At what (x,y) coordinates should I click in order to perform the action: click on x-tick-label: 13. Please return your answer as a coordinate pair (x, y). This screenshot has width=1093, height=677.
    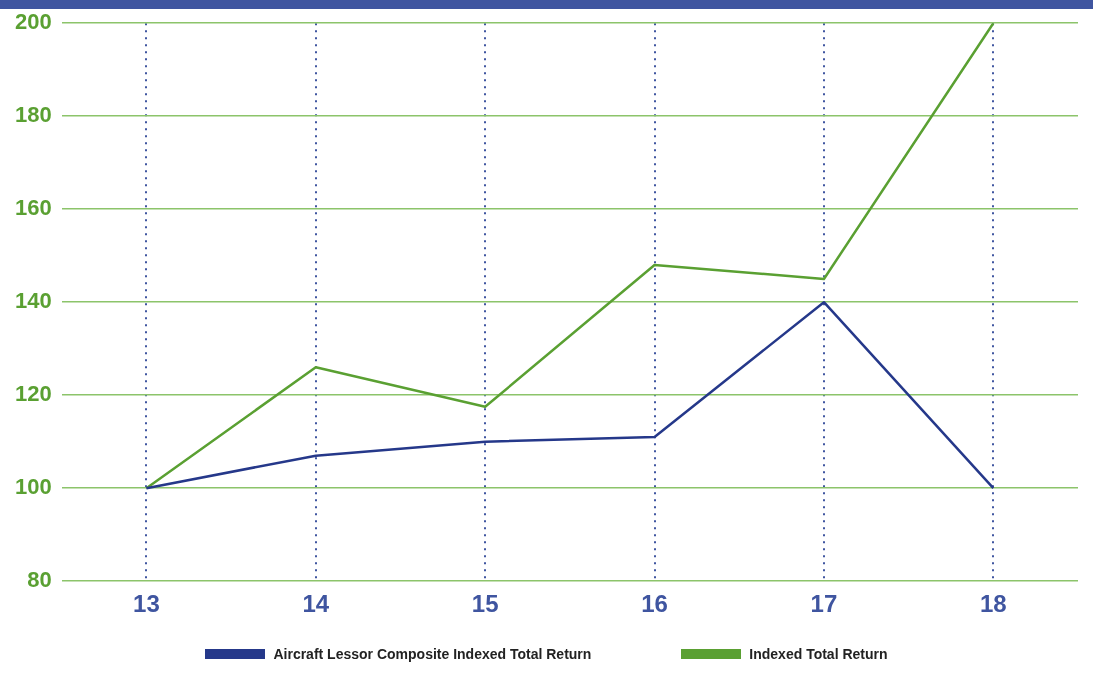
    Looking at the image, I should click on (146, 604).